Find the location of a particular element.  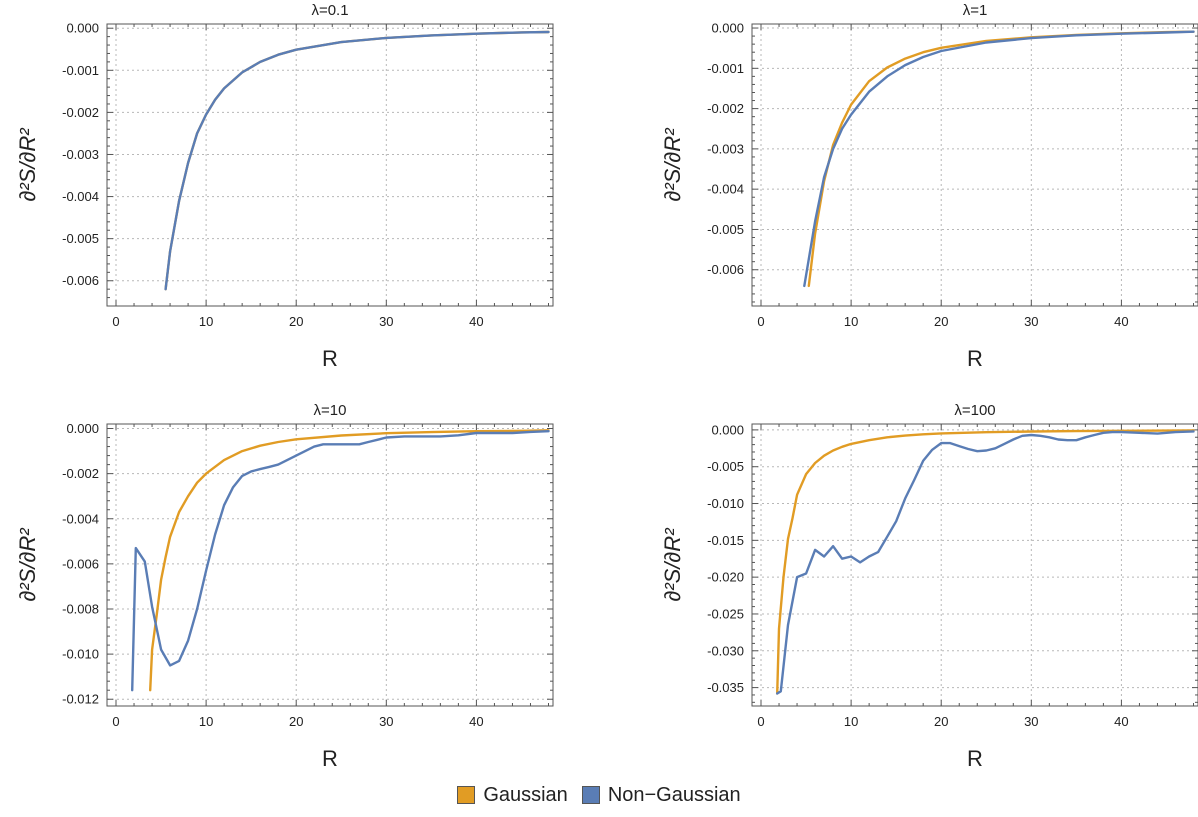

legend-item-non-gaussian: Non−Gaussian is located at coordinates (661, 795).